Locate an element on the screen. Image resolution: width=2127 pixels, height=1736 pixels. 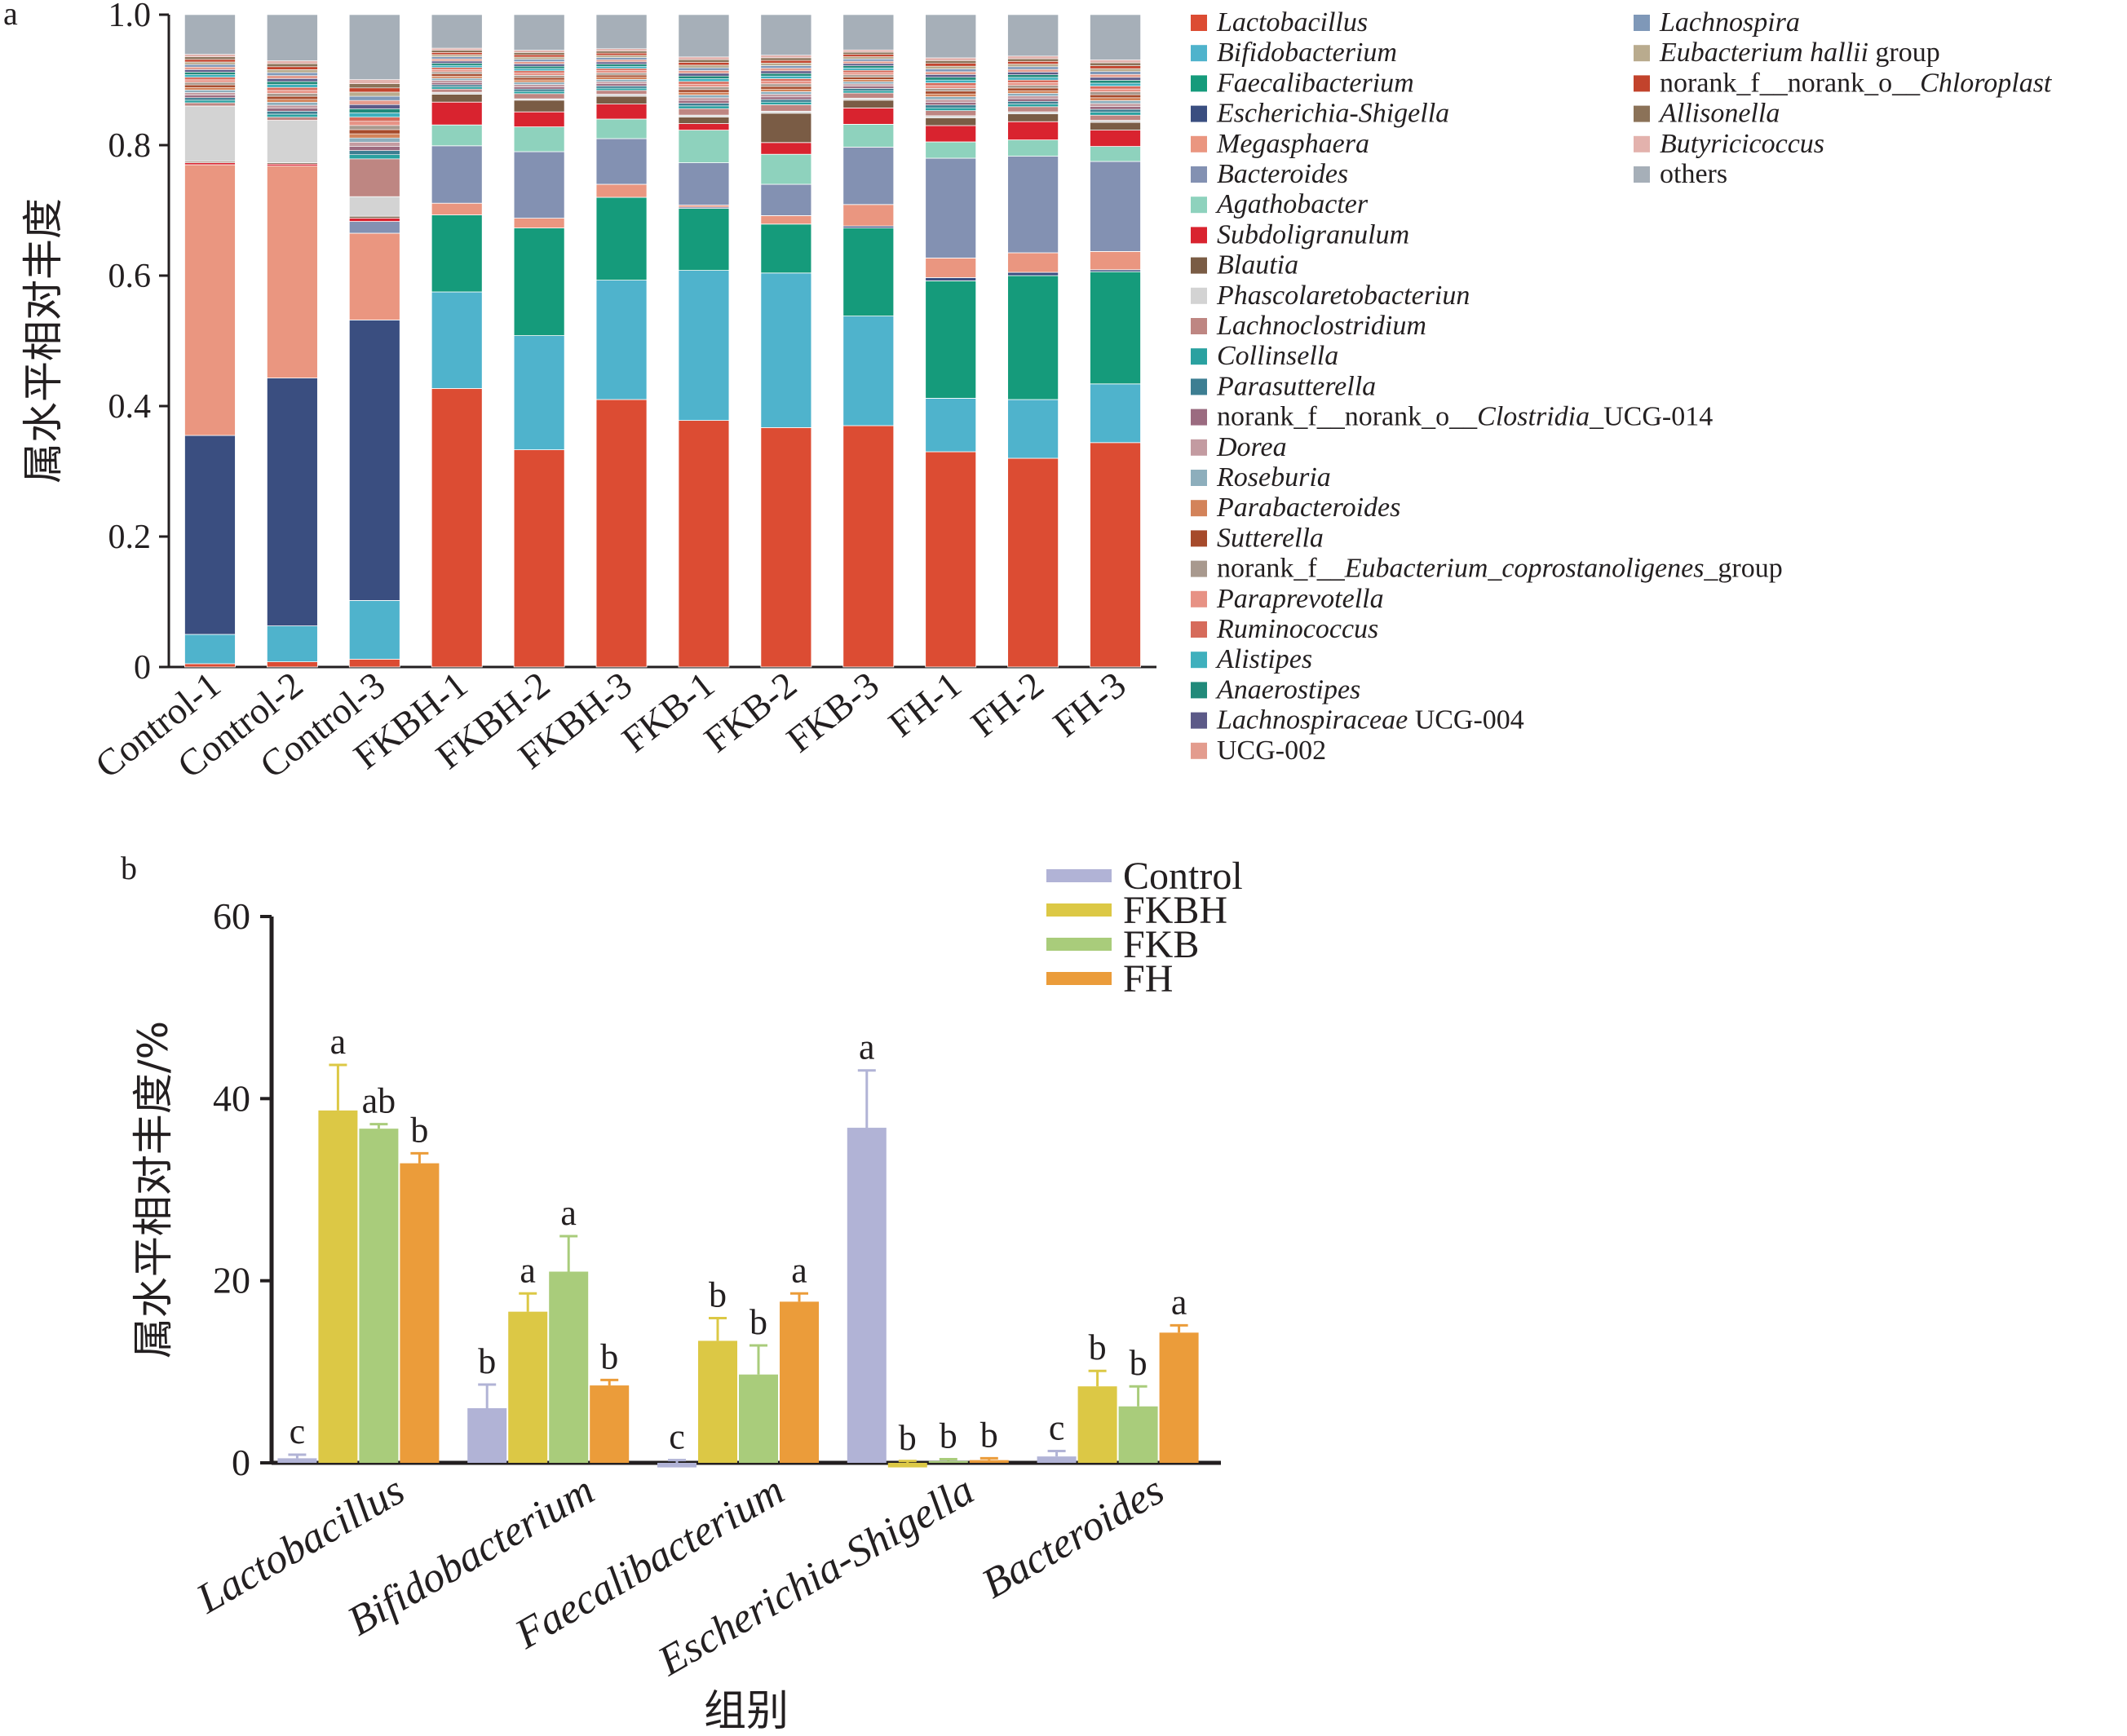
legend-item-allisonella: Allisonella is located at coordinates (1707, 114).